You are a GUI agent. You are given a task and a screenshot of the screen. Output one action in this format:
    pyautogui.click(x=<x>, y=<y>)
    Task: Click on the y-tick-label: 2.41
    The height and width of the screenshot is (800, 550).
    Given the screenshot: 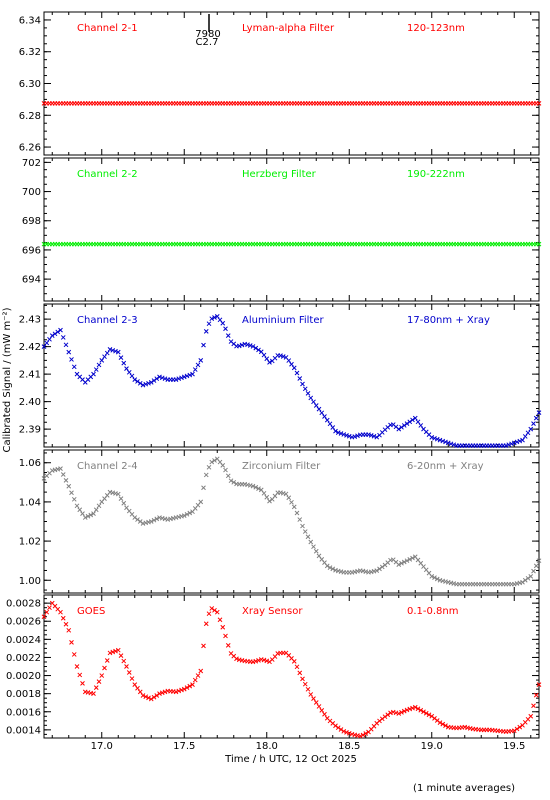 What is the action you would take?
    pyautogui.click(x=30, y=375)
    